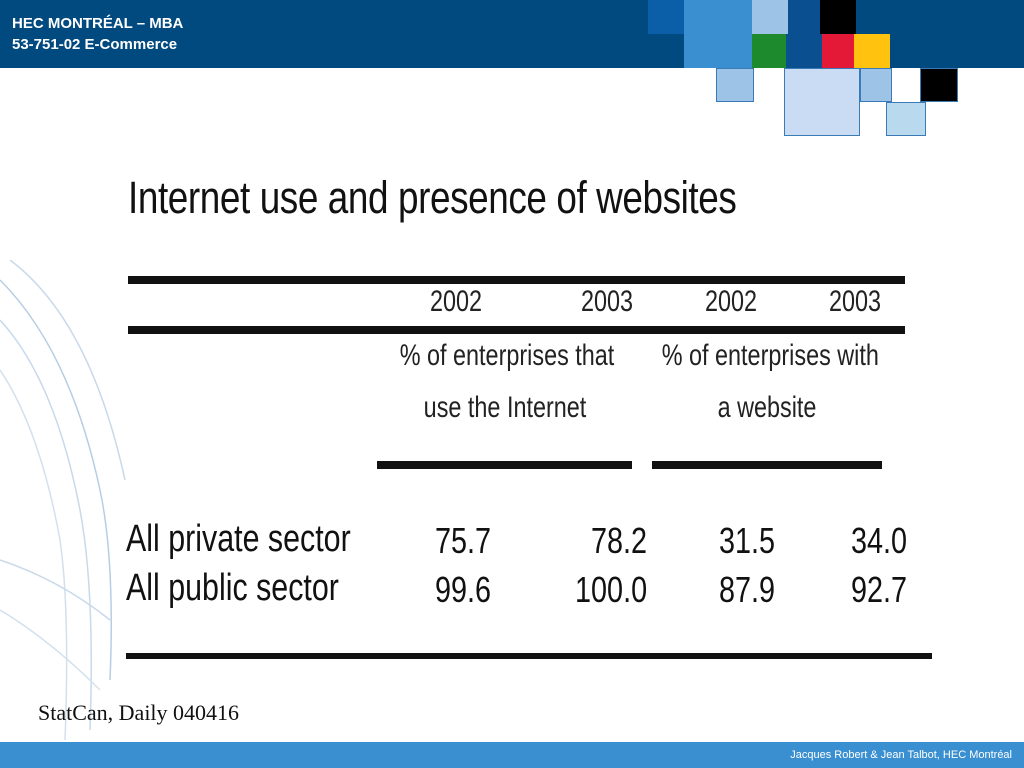 This screenshot has height=768, width=1024. What do you see at coordinates (529, 656) in the screenshot?
I see `table-bottom-rule` at bounding box center [529, 656].